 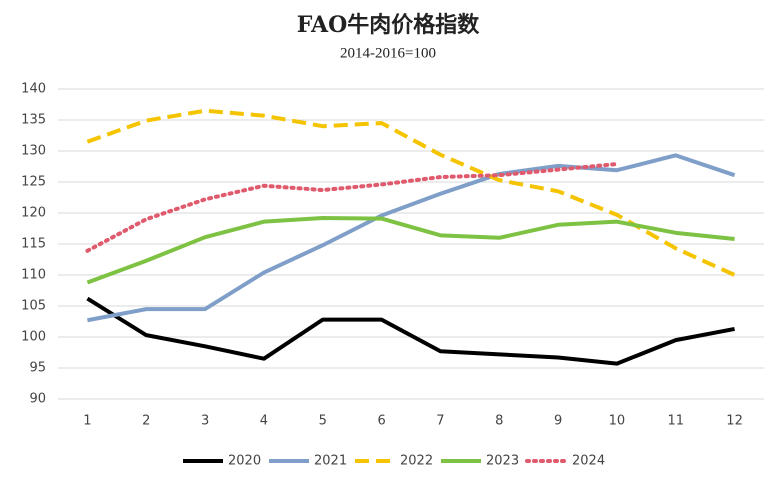 I want to click on x-tick-label: 5, so click(x=323, y=421).